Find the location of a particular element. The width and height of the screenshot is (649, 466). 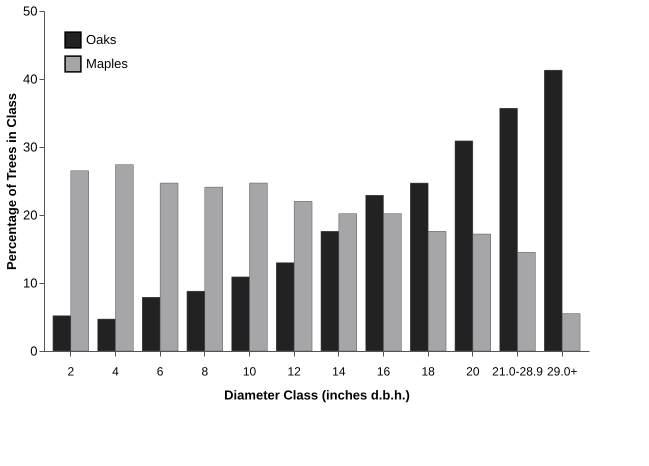

y-tick-label: 20 is located at coordinates (30, 215).